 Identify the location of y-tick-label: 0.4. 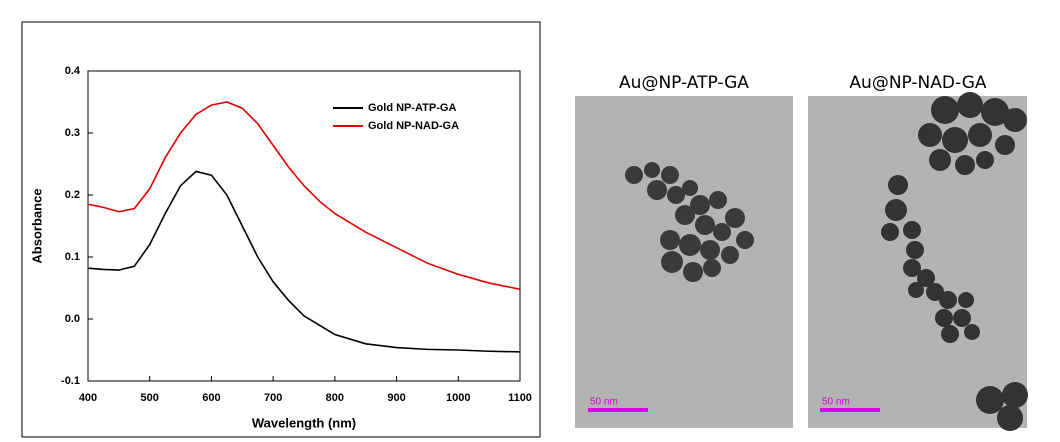
(73, 71).